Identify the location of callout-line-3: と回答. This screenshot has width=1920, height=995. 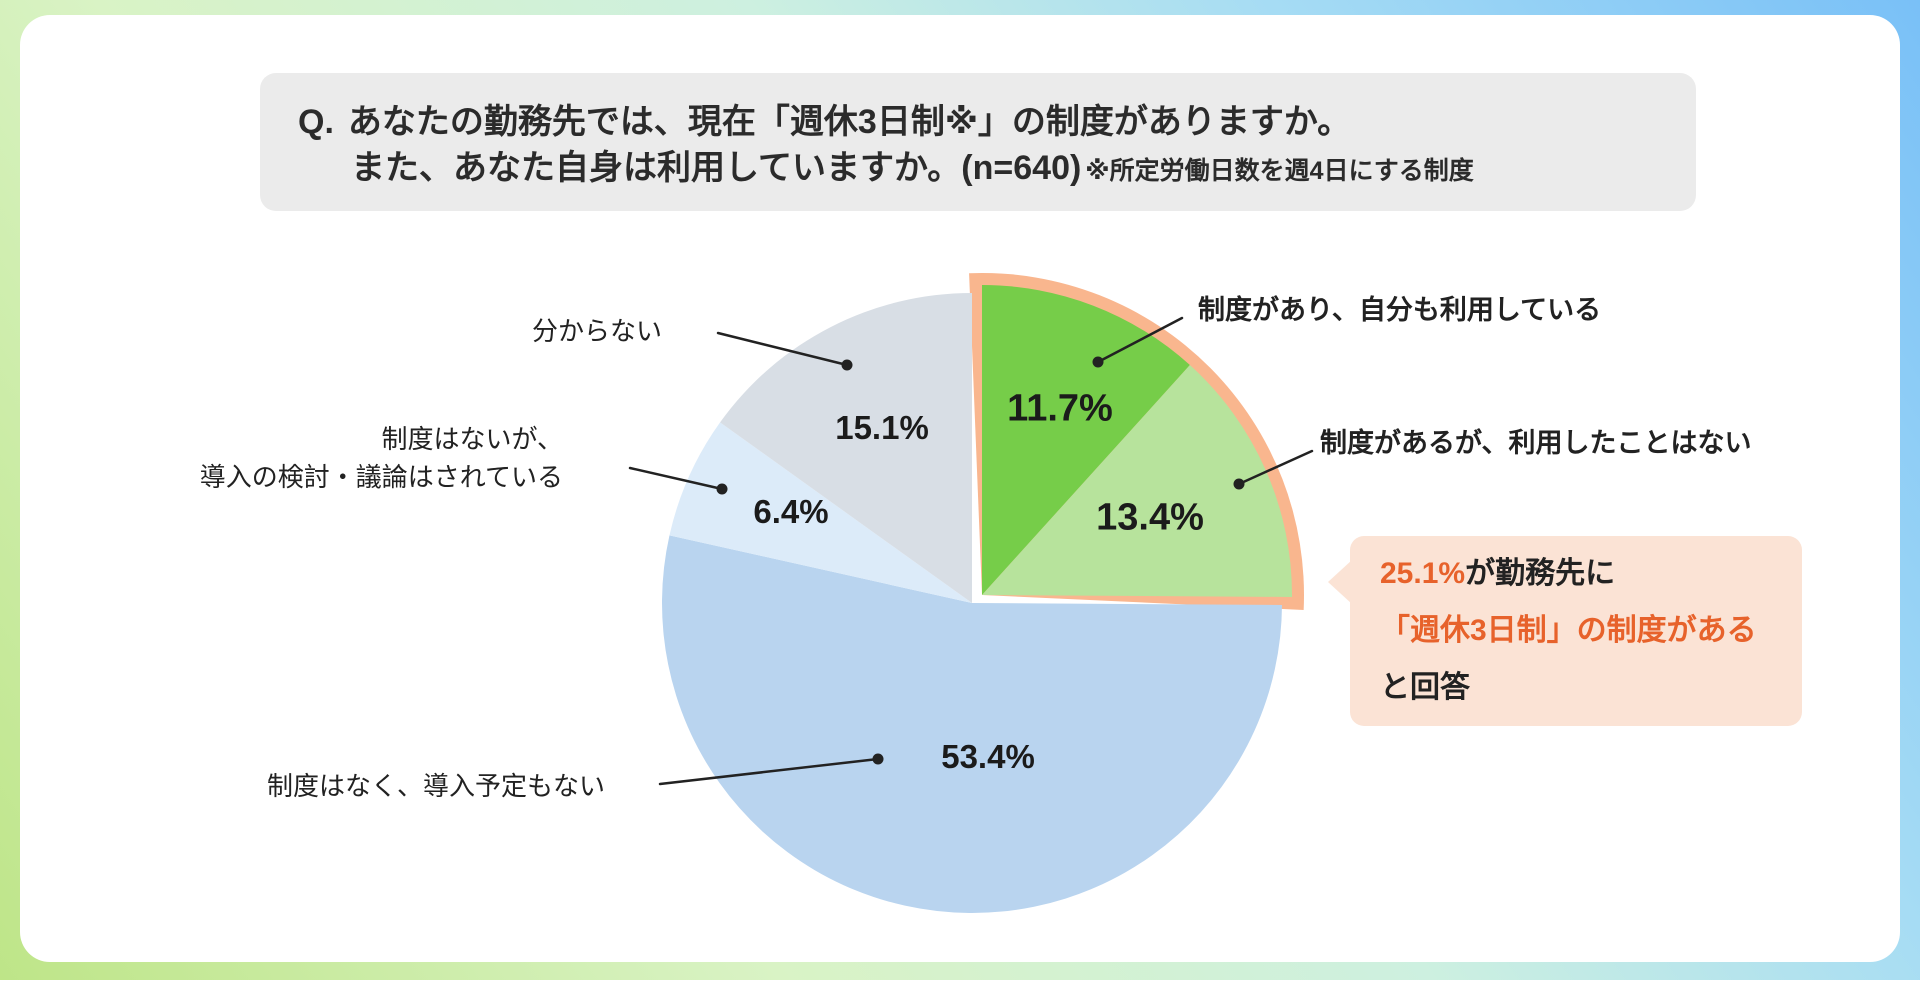
(1425, 687).